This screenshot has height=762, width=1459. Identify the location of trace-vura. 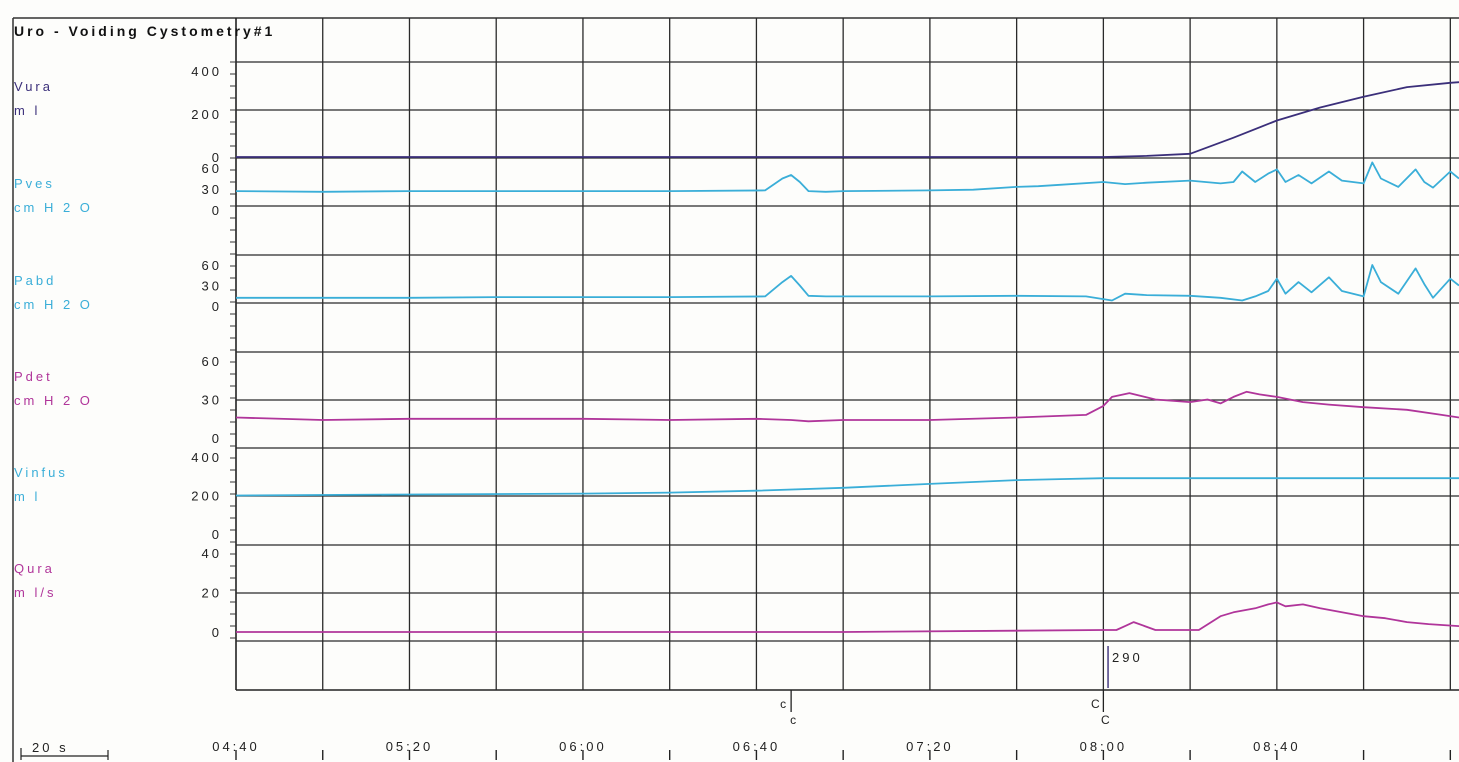
(847, 119).